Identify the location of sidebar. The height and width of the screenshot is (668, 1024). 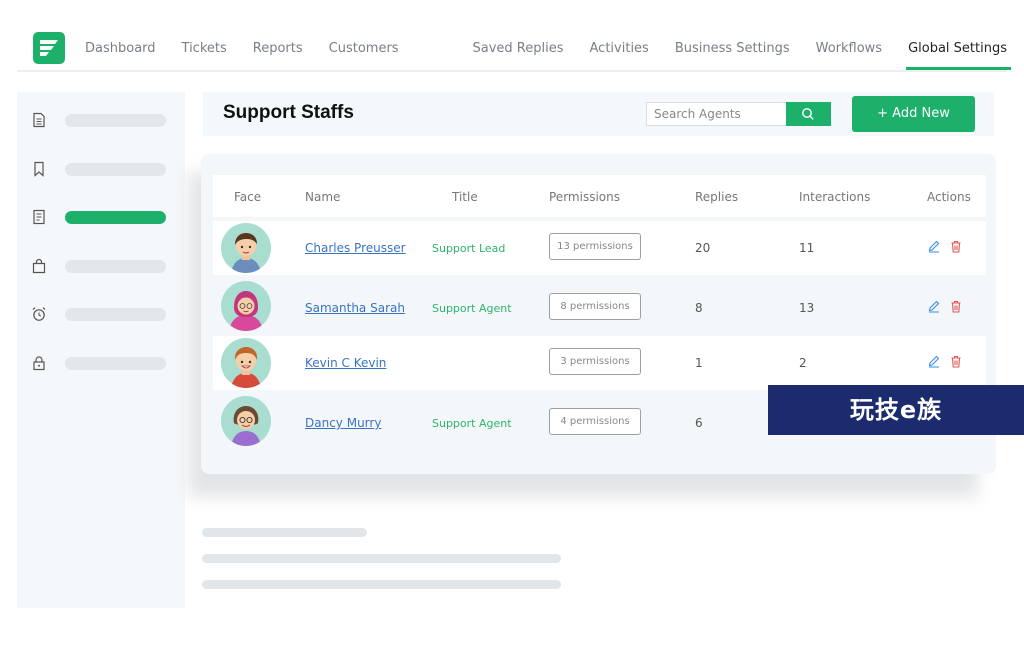
(101, 350).